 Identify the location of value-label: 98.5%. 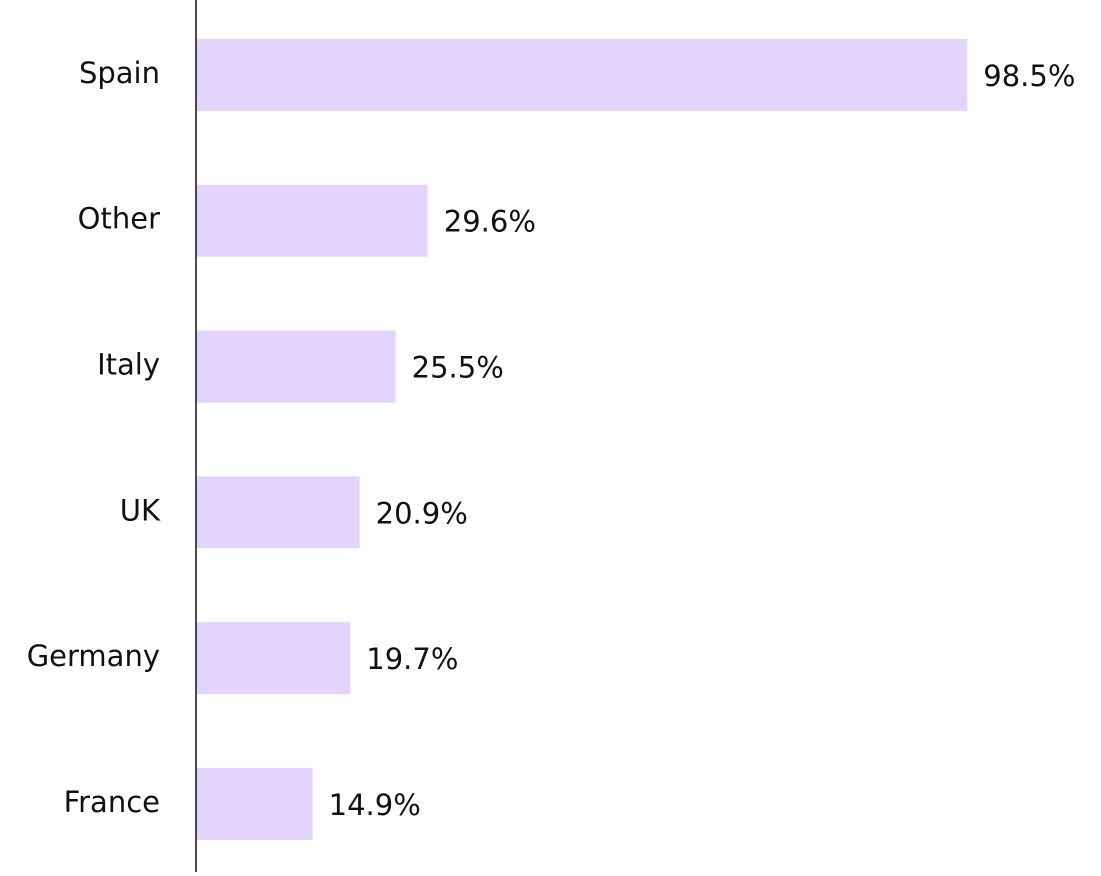
(1029, 76).